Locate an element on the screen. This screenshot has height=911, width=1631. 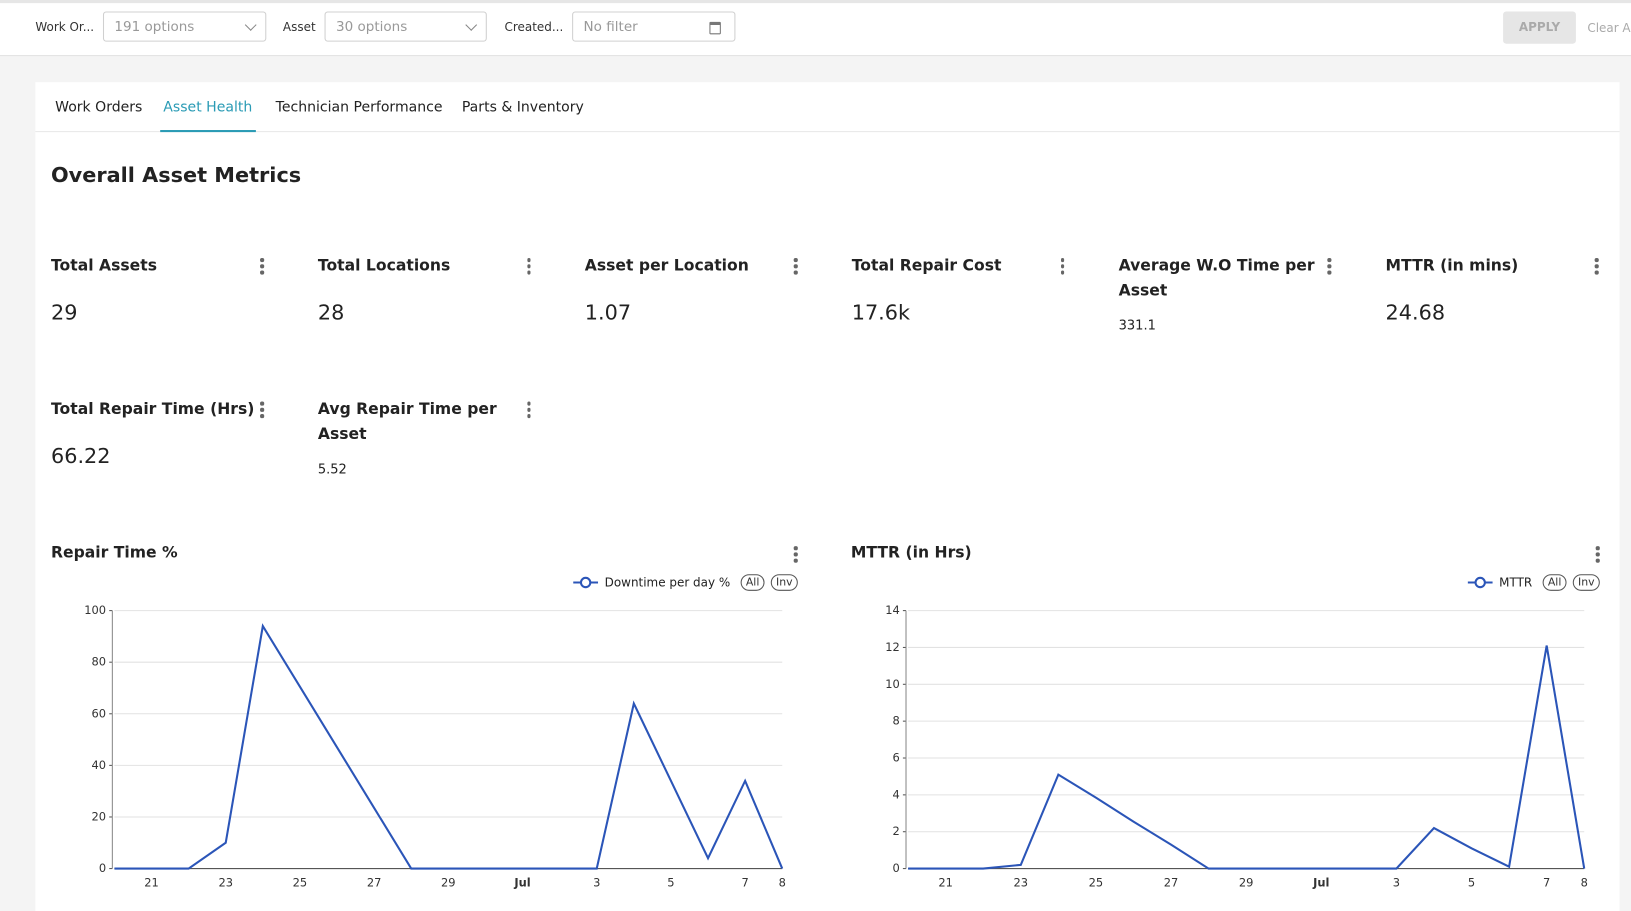
y-tick-label: 6 is located at coordinates (895, 758).